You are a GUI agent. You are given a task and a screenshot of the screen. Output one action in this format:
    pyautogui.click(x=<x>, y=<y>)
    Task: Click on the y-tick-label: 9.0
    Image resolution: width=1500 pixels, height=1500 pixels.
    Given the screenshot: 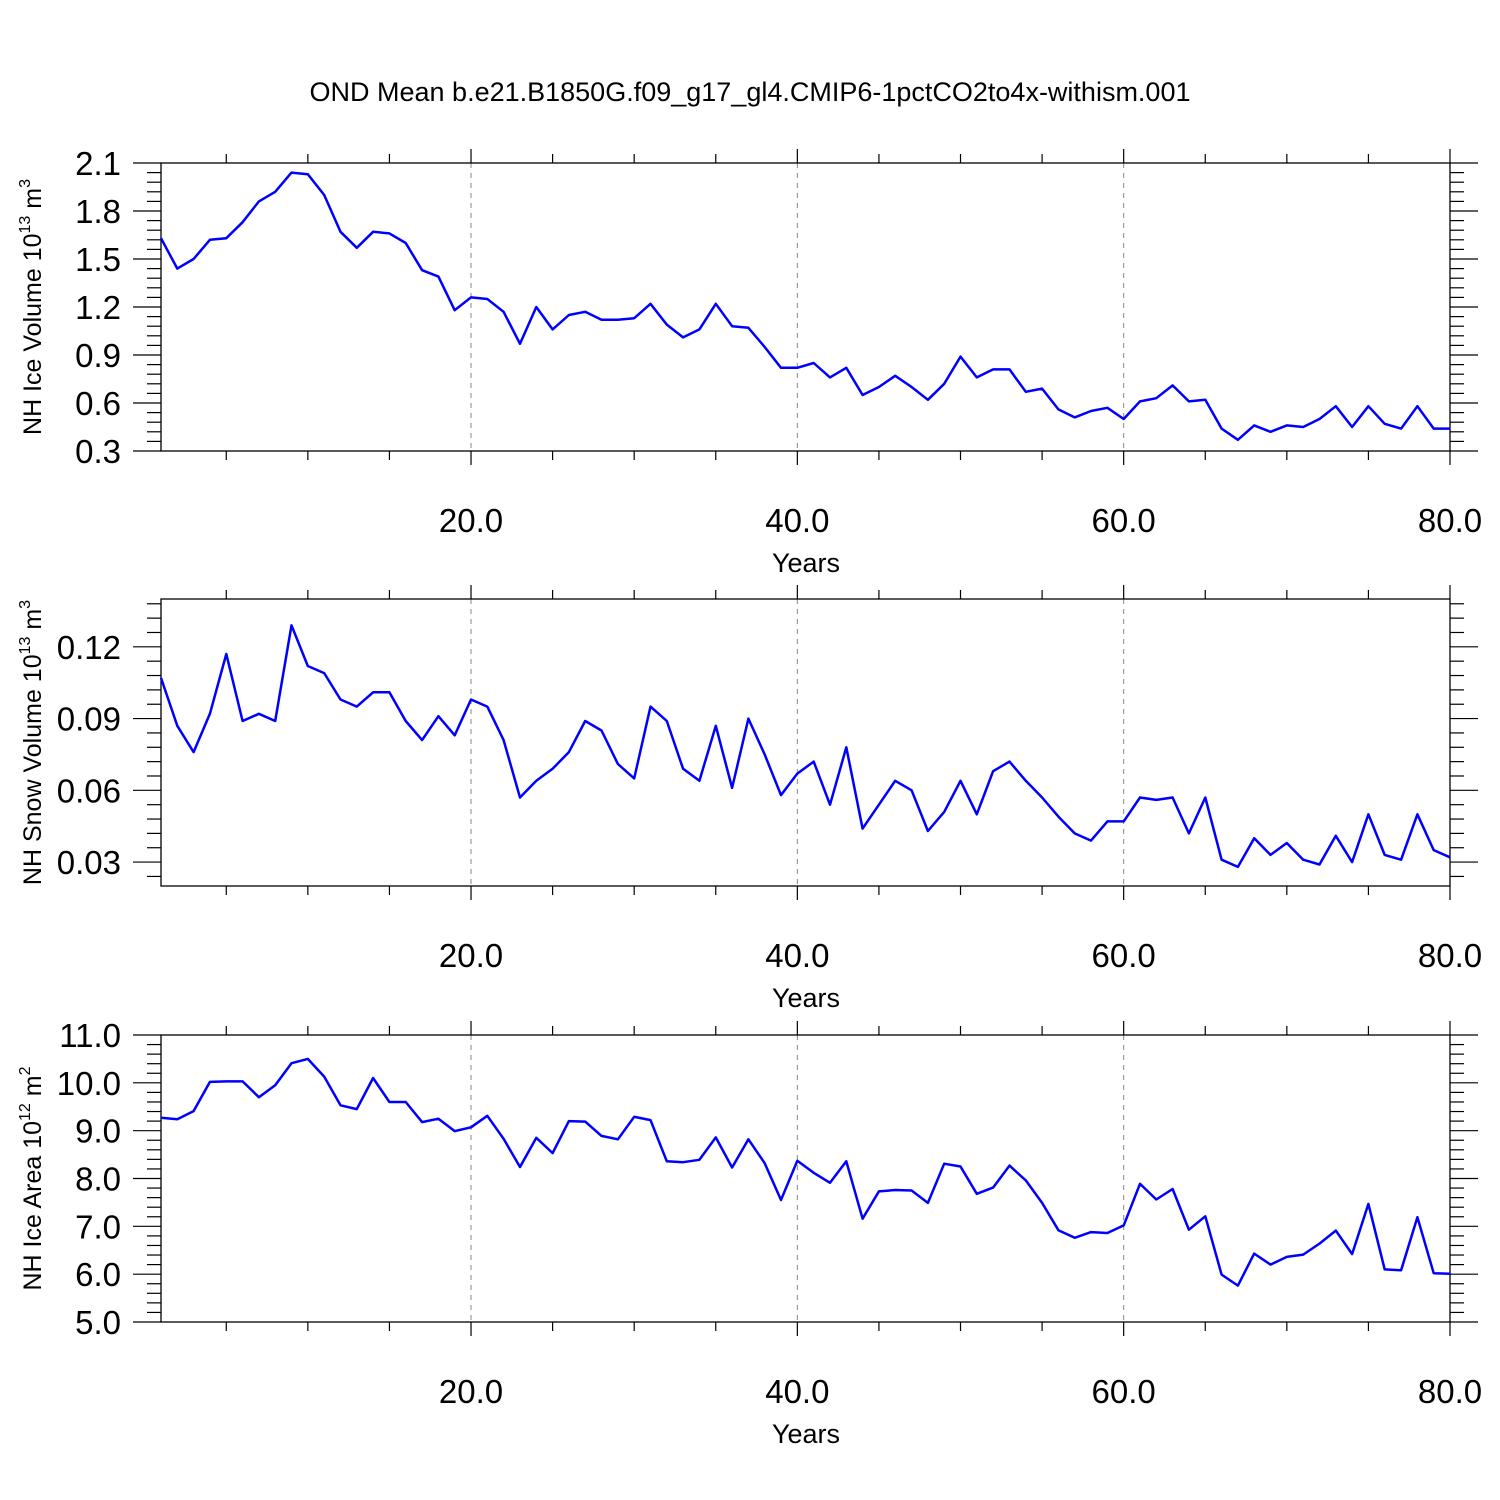 What is the action you would take?
    pyautogui.click(x=98, y=1131)
    